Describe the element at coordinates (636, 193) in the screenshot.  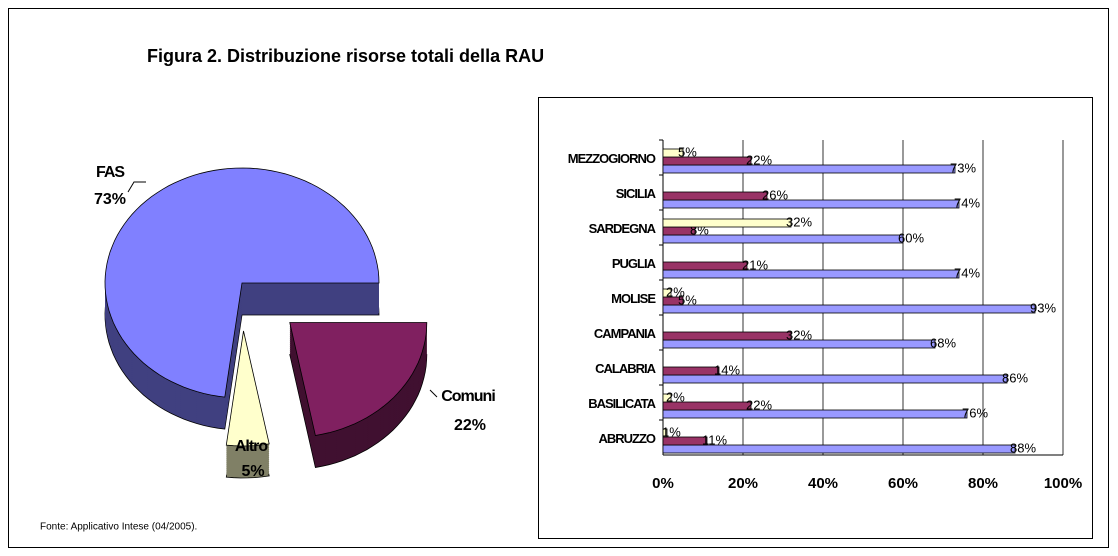
I see `y-tick-label: SICILIA` at that location.